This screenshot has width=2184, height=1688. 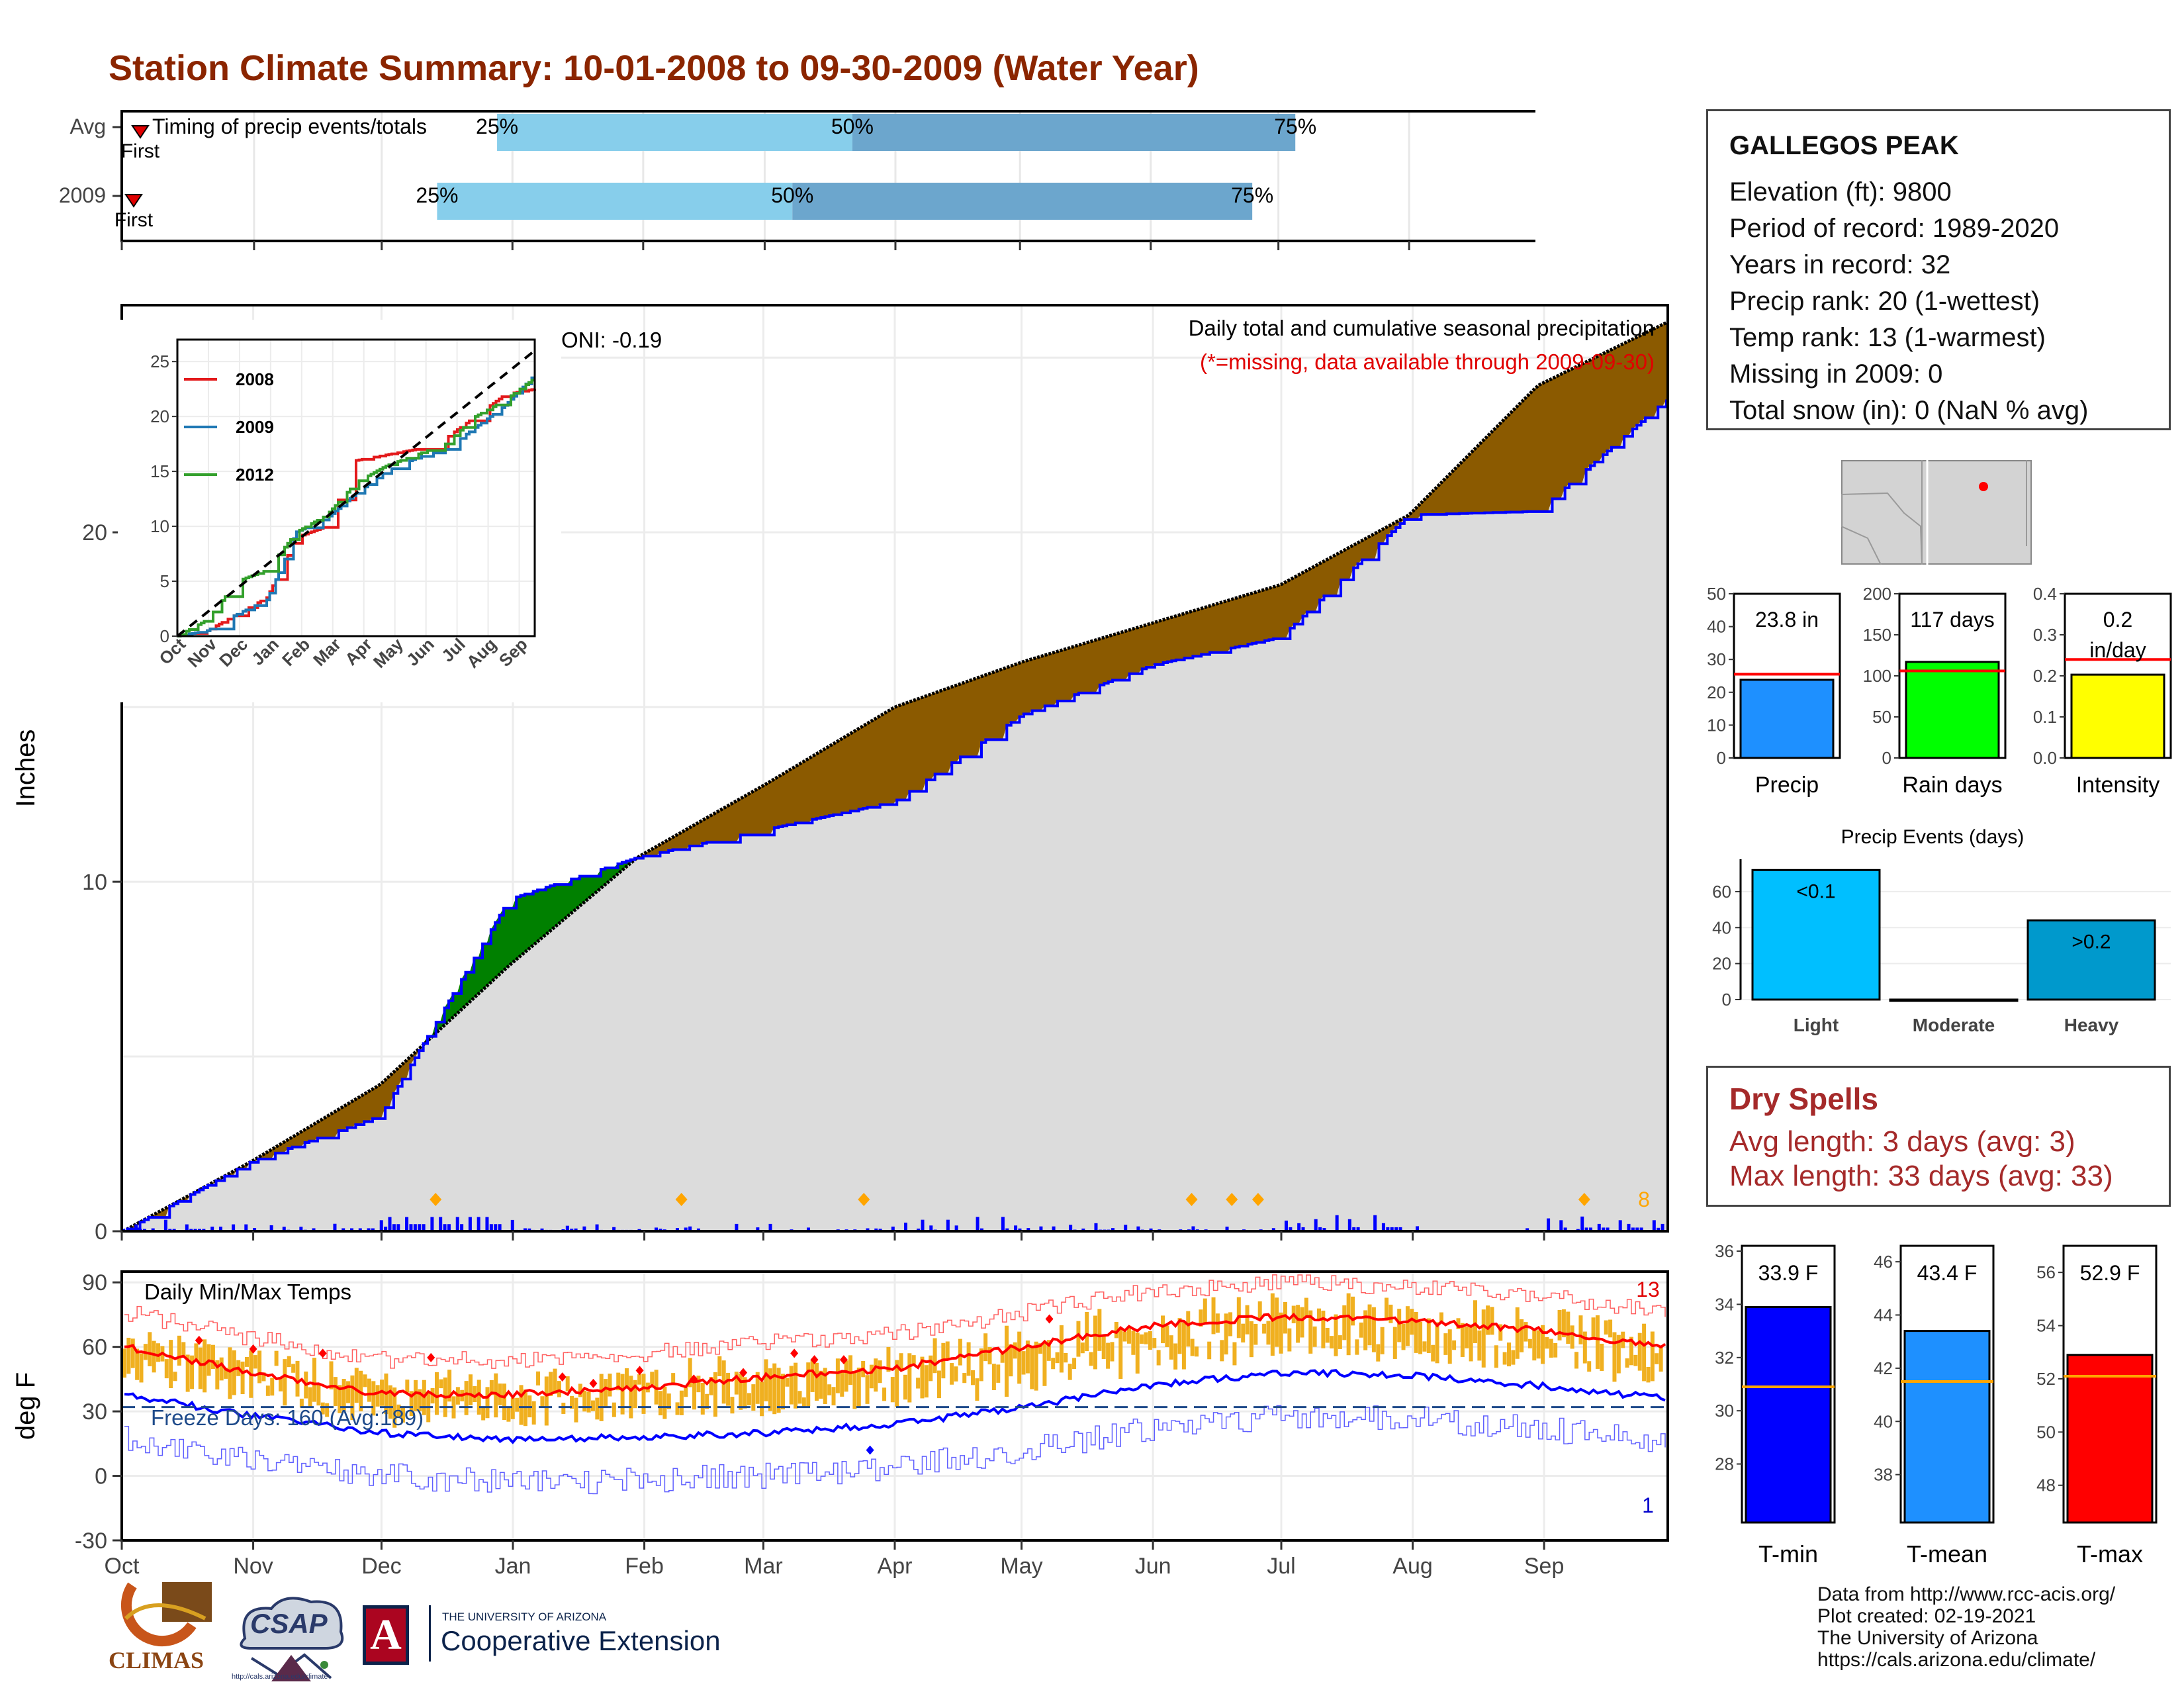 I want to click on tsum-bar-label: T-max, so click(x=2110, y=1554).